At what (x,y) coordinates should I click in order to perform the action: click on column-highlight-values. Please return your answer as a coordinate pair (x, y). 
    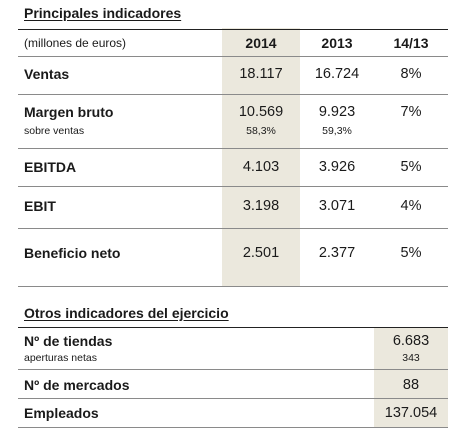
    Looking at the image, I should click on (411, 377).